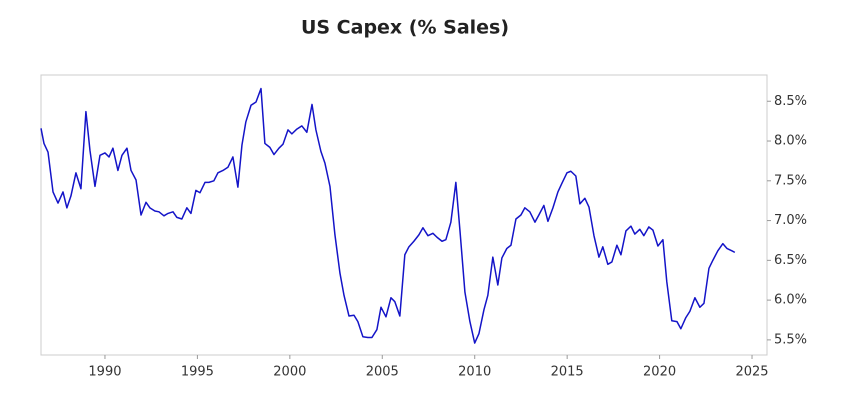  Describe the element at coordinates (474, 372) in the screenshot. I see `x-tick-label: 2010` at that location.